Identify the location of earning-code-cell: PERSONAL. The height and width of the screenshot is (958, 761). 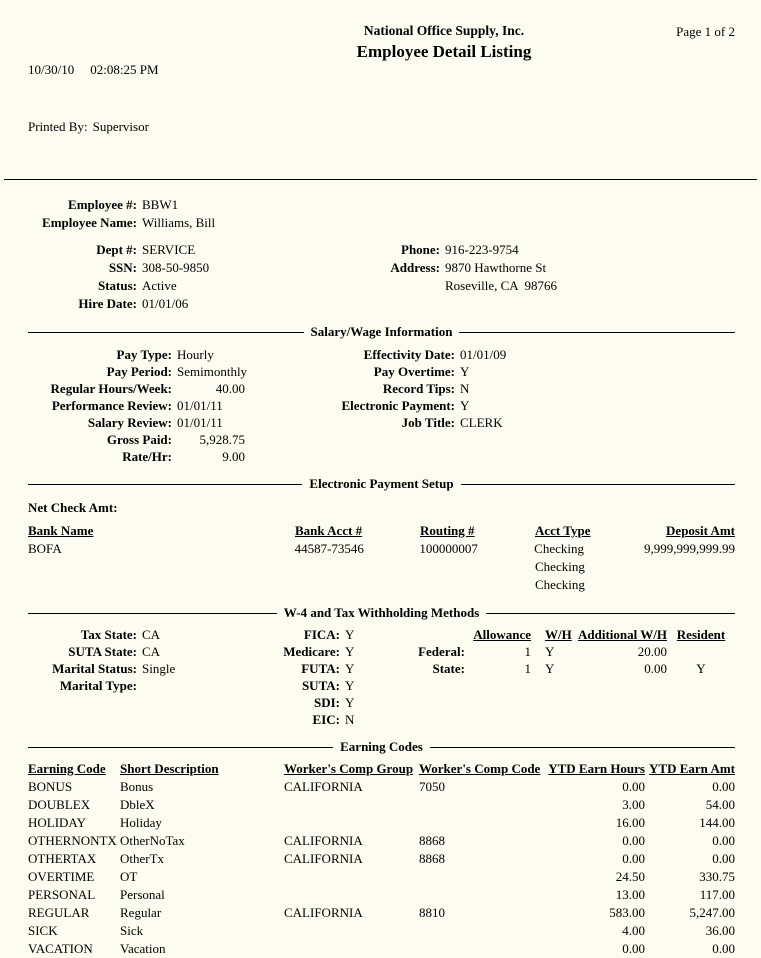
(62, 894).